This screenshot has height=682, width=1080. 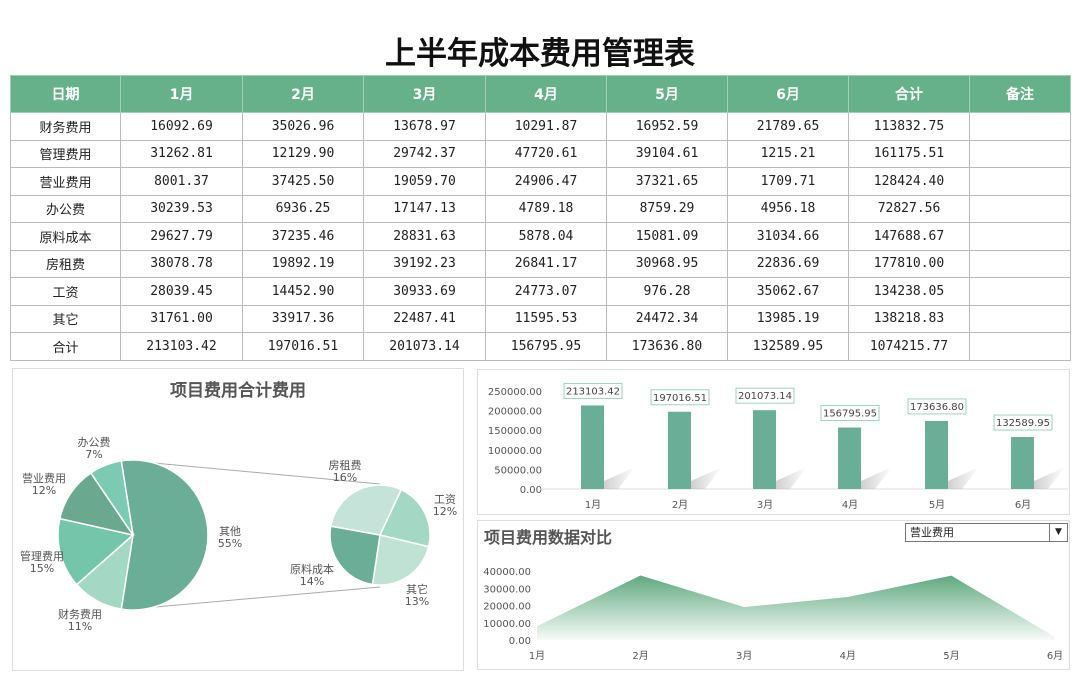 I want to click on table-cell: 11595.53, so click(x=546, y=318).